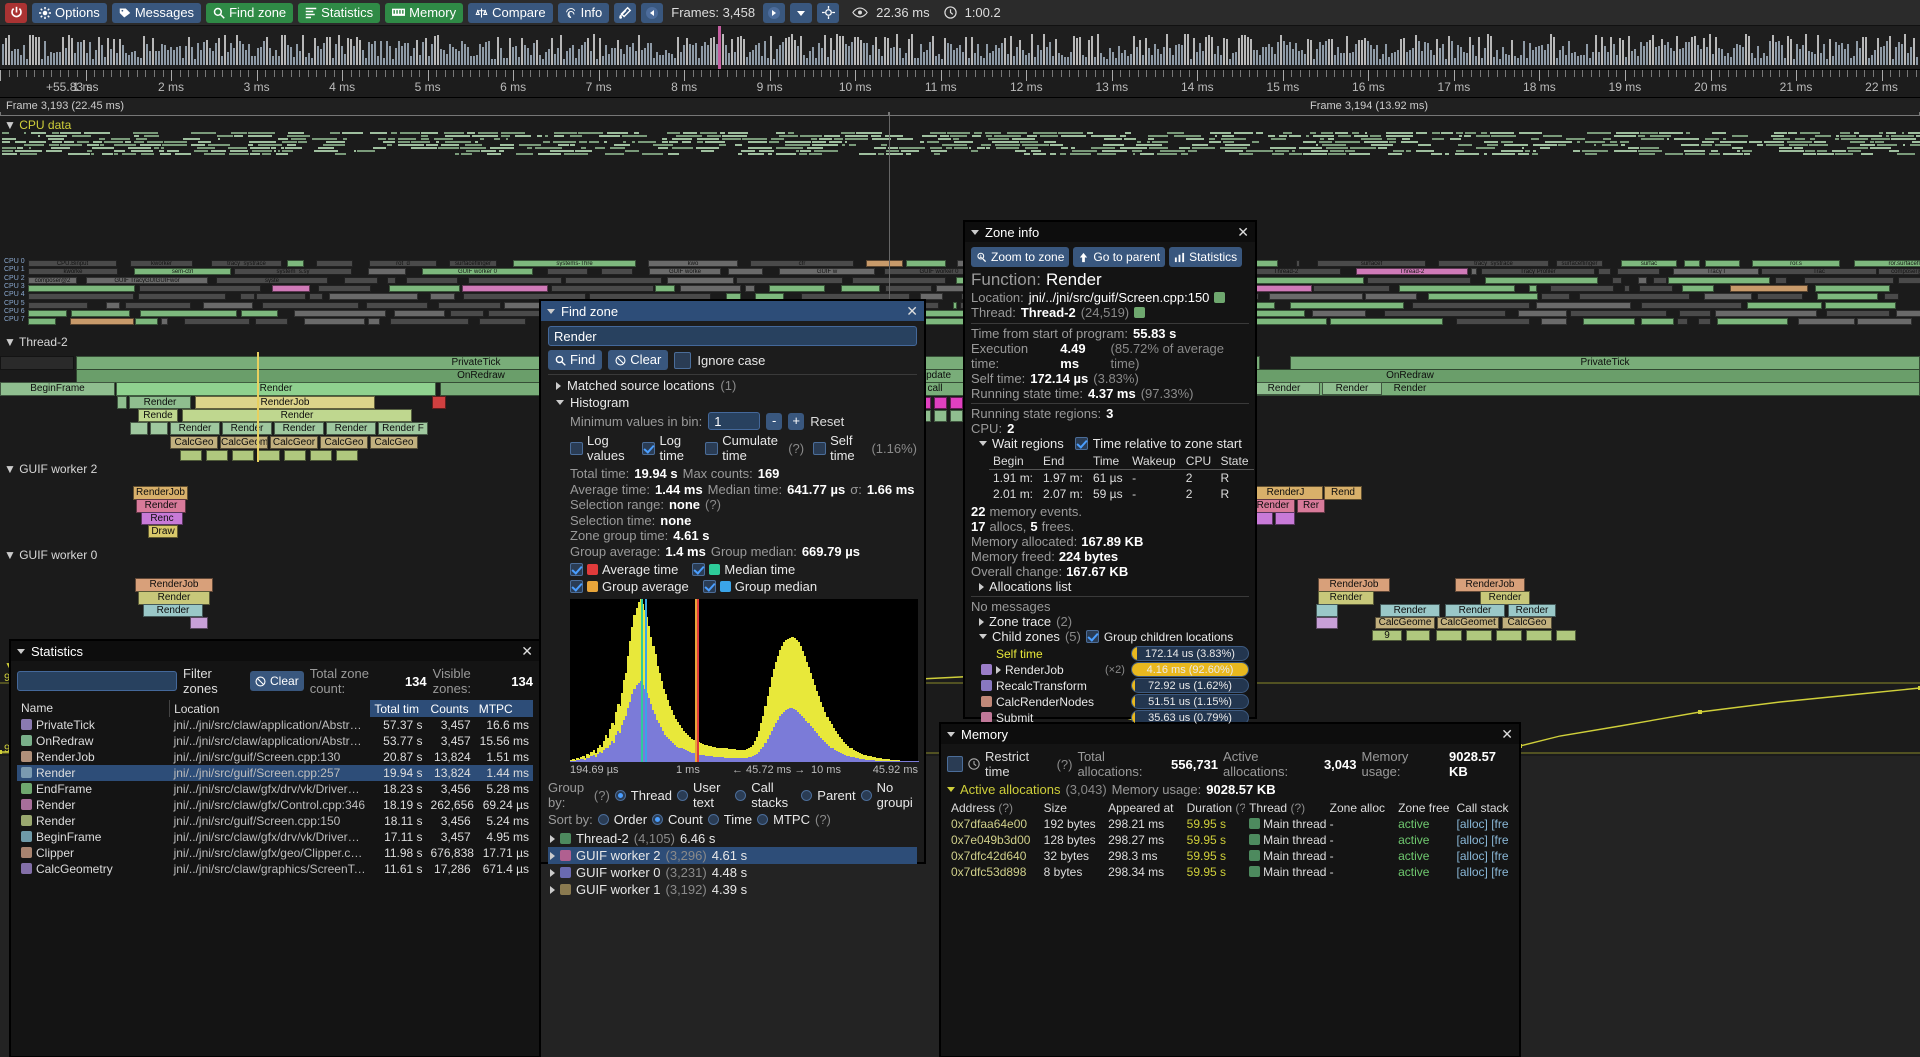 Image resolution: width=1920 pixels, height=1057 pixels. What do you see at coordinates (732, 336) in the screenshot?
I see `find-zone-query-input` at bounding box center [732, 336].